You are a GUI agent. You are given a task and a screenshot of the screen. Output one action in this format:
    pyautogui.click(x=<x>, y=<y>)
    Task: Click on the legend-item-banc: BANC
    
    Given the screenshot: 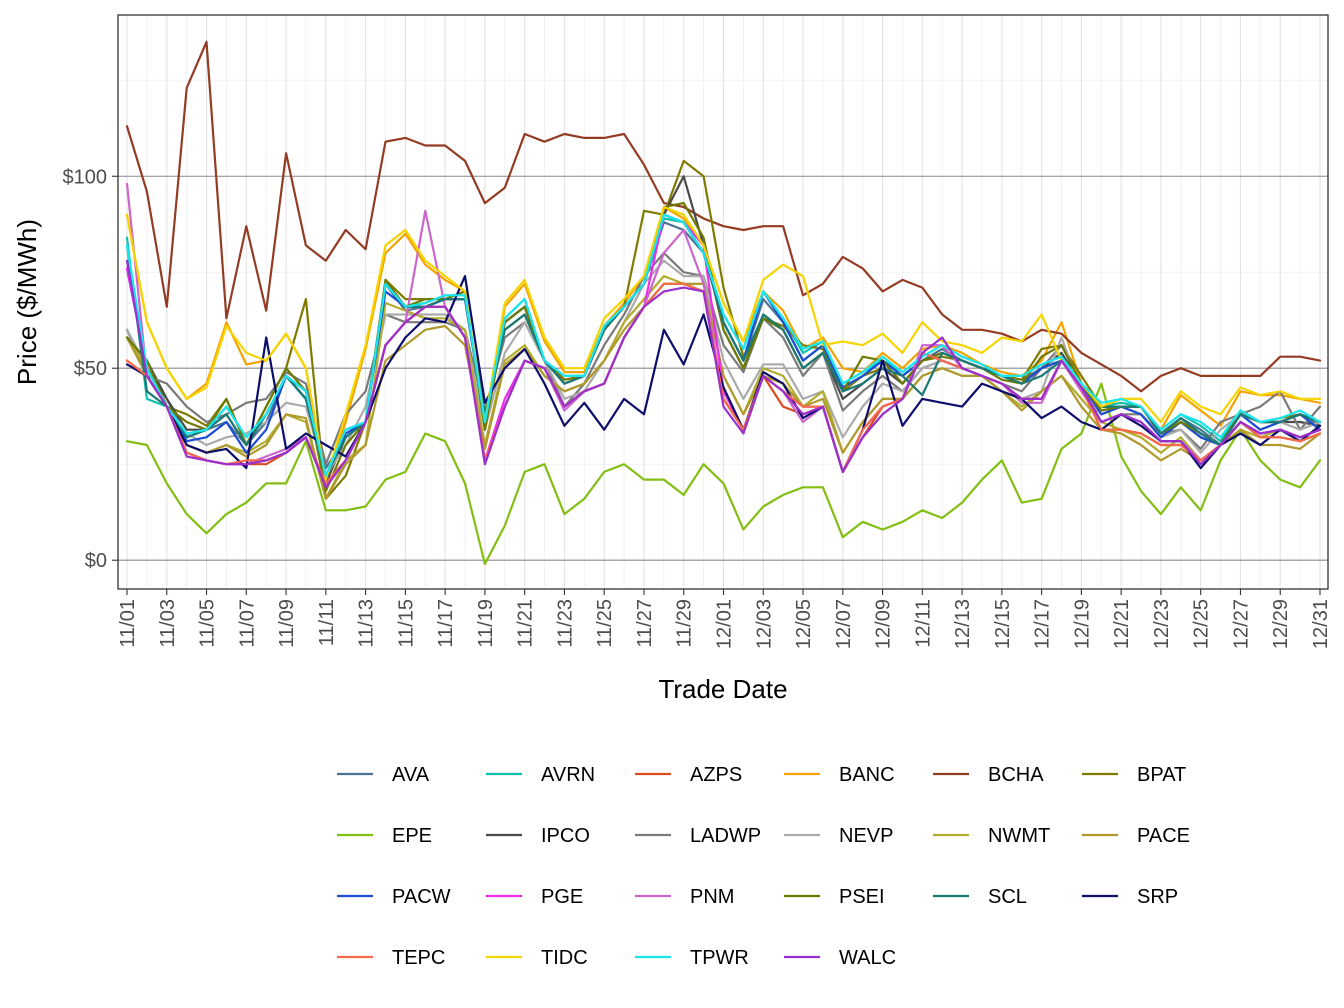 What is the action you would take?
    pyautogui.click(x=839, y=775)
    